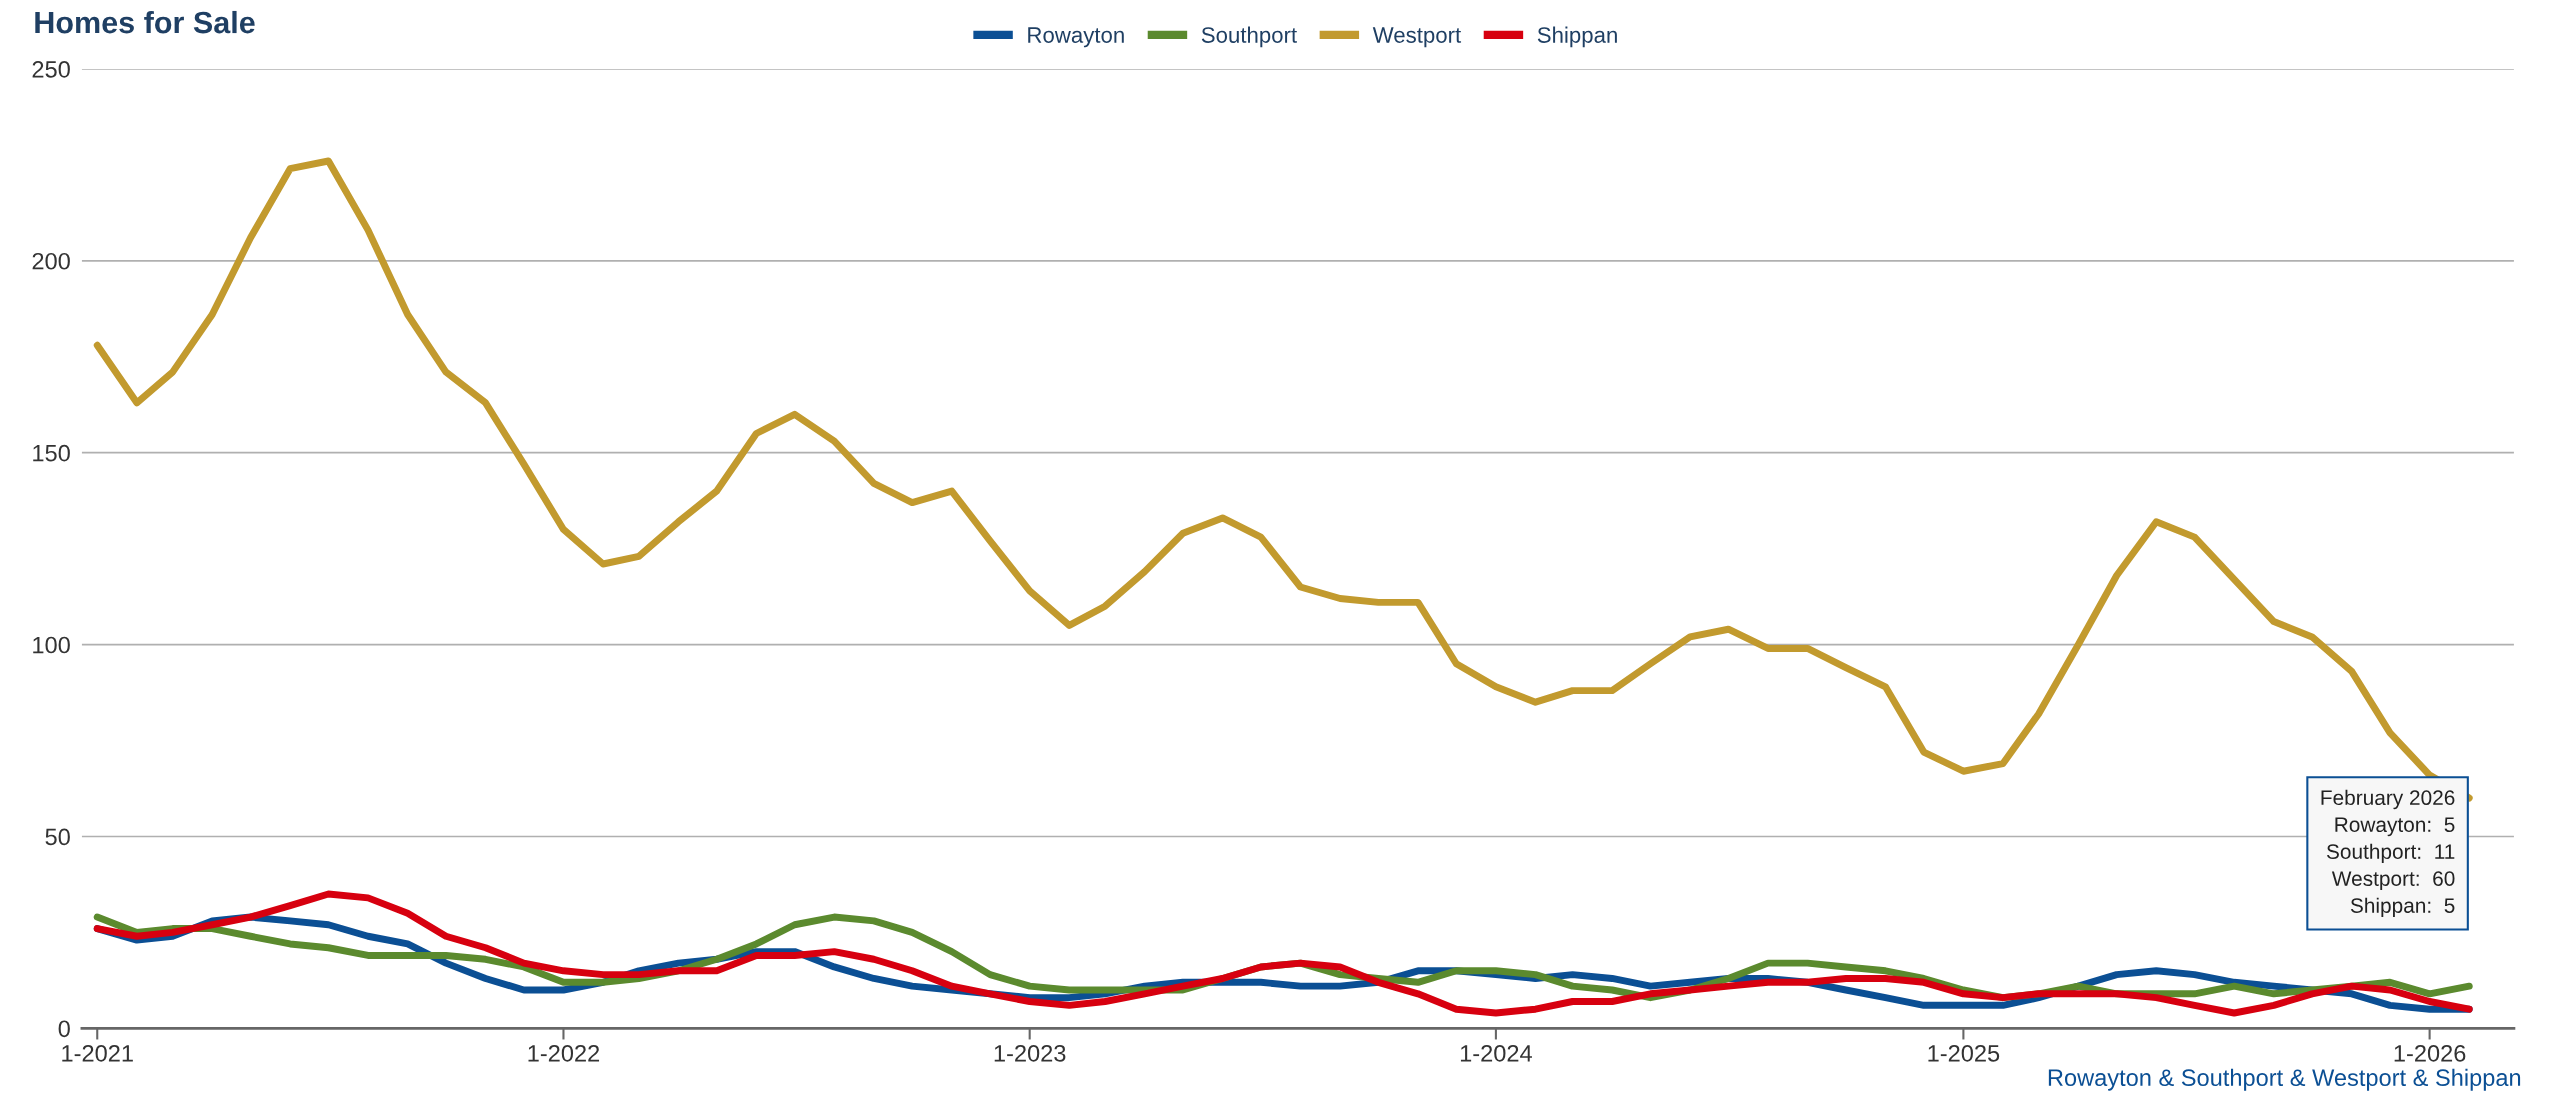 The height and width of the screenshot is (1094, 2560). What do you see at coordinates (1577, 37) in the screenshot?
I see `legend-label: Shippan` at bounding box center [1577, 37].